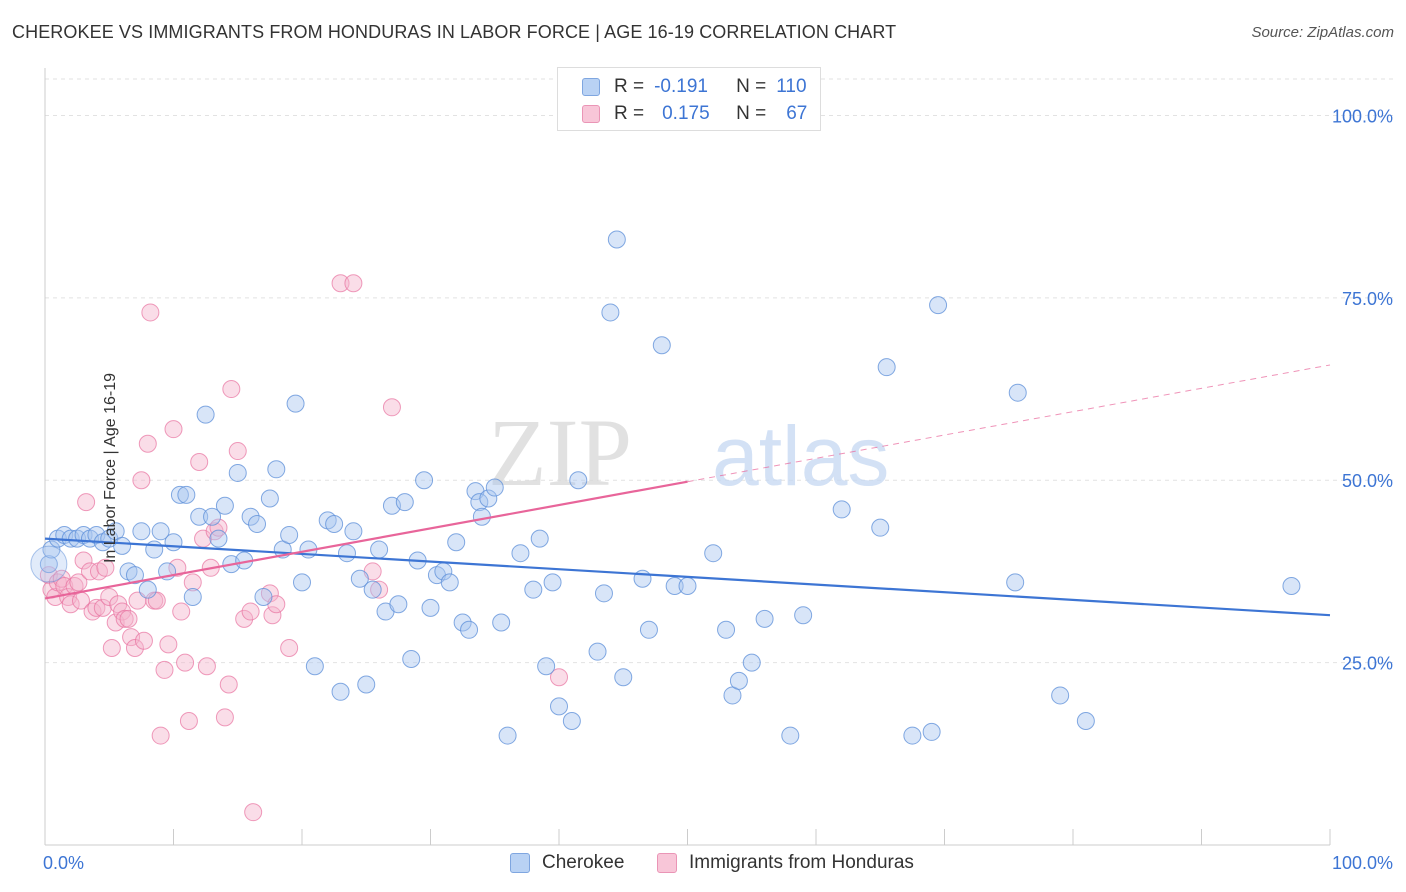 Image resolution: width=1406 pixels, height=892 pixels. What do you see at coordinates (591, 87) in the screenshot?
I see `legend-swatch-cherokee` at bounding box center [591, 87].